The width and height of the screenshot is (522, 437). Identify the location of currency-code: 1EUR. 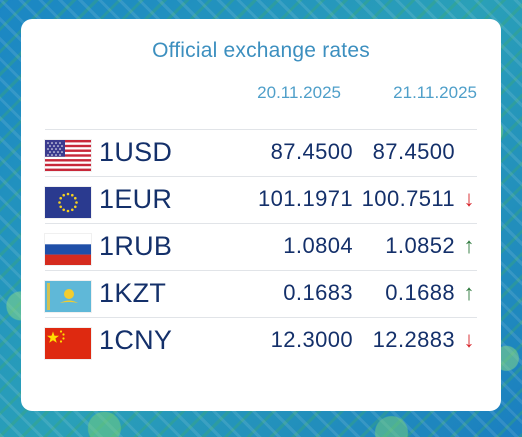
(136, 199).